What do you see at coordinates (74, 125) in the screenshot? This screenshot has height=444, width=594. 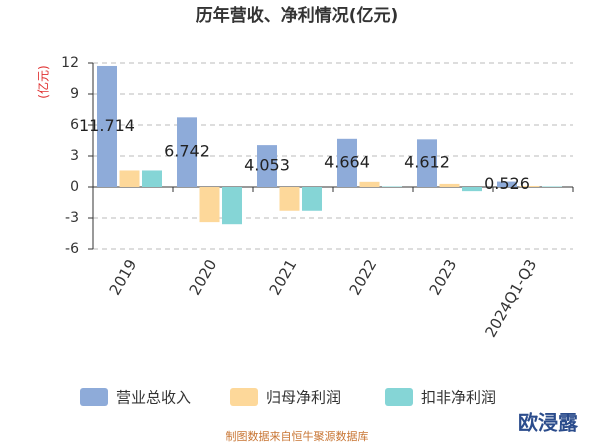 I see `y-tick-label: 6` at bounding box center [74, 125].